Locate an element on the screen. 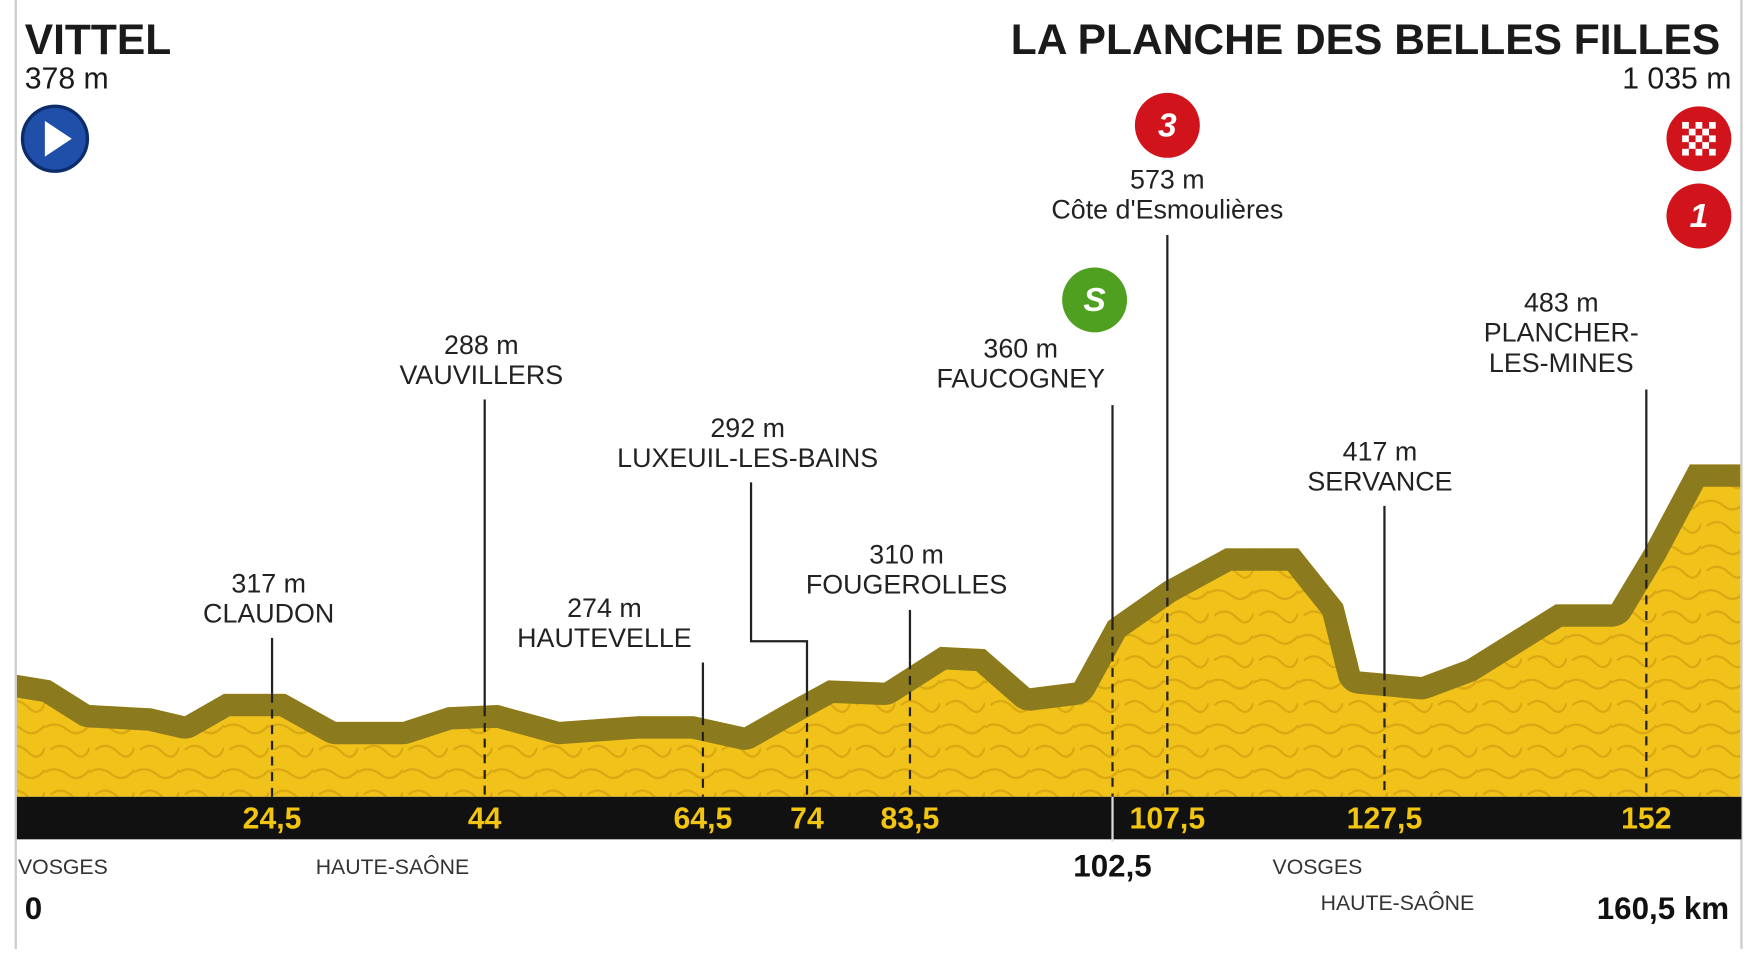  climb-category: S is located at coordinates (1094, 300).